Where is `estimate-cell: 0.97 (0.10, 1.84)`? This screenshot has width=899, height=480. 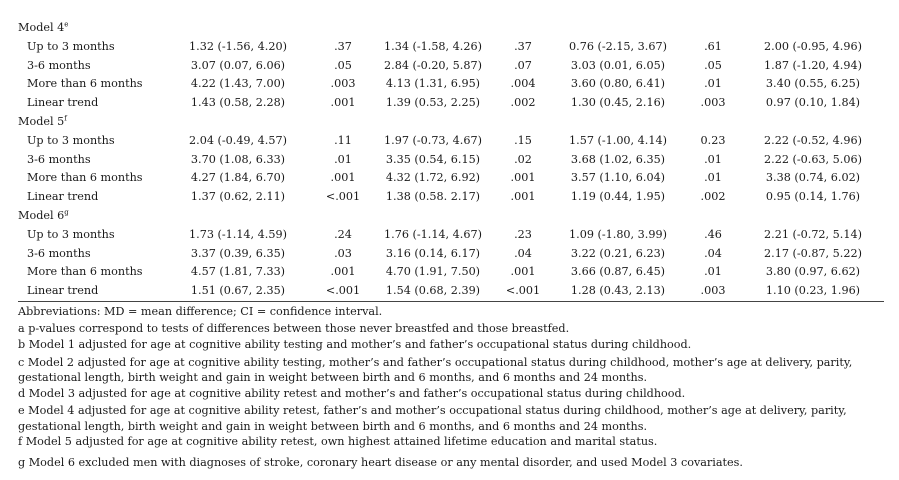
estimate-cell: 0.97 (0.10, 1.84) is located at coordinates (813, 103).